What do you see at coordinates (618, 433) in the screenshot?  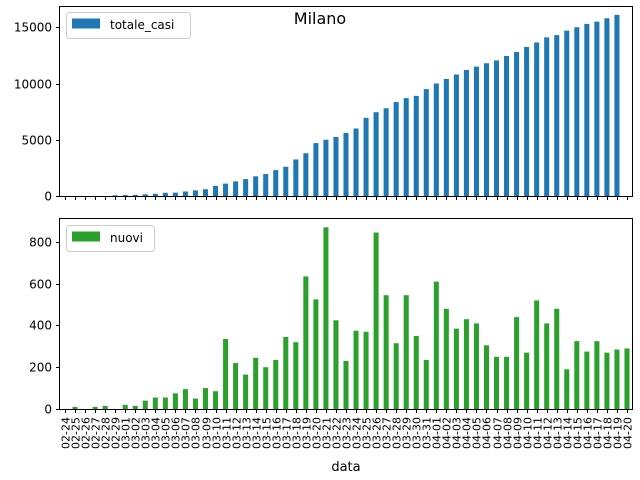 I see `bottom-xtick-label-04-19: 04-19` at bounding box center [618, 433].